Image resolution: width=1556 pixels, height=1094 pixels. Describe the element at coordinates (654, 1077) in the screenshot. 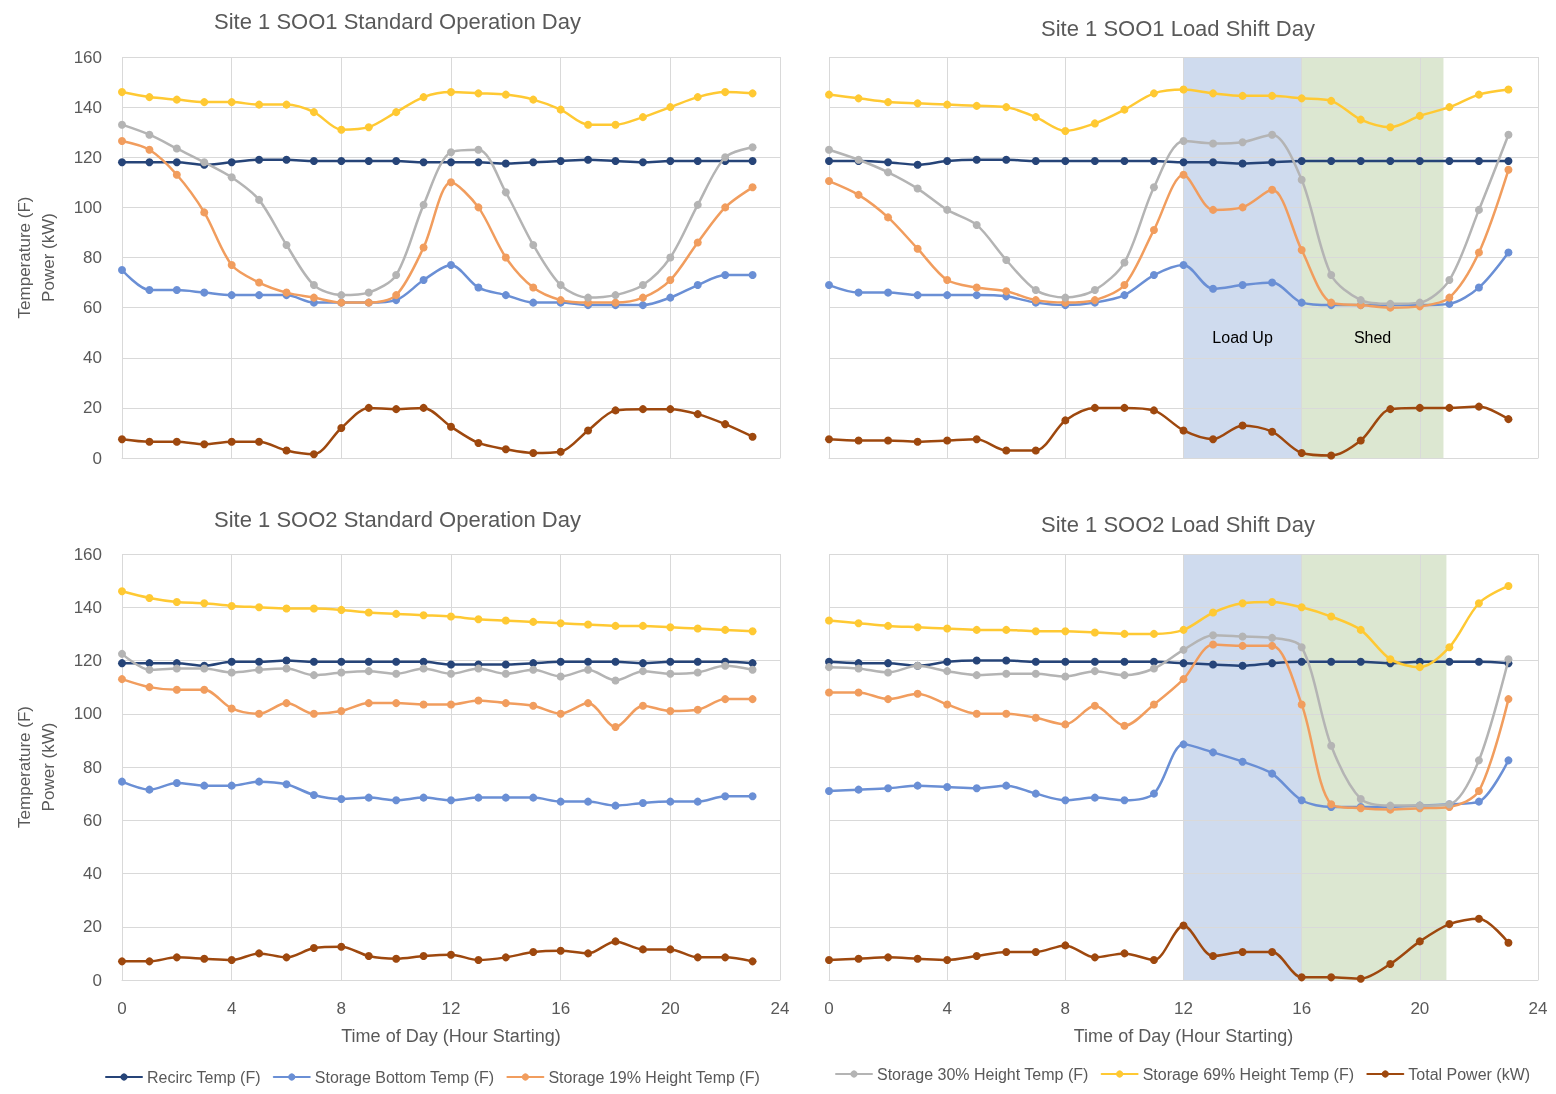

I see `legend-label: Storage 19% Height Temp (F)` at that location.